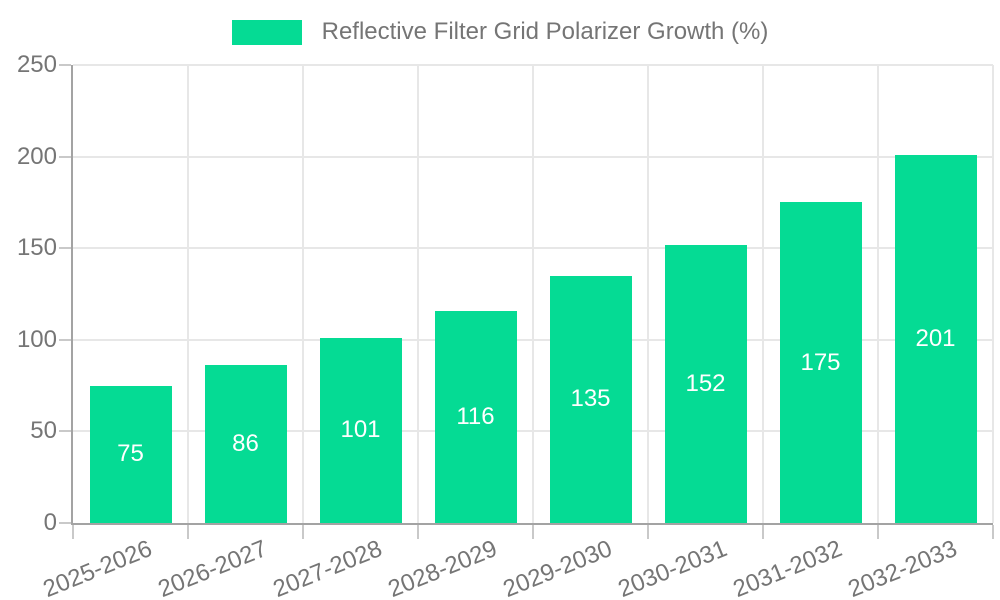  What do you see at coordinates (43, 431) in the screenshot?
I see `y-axis-label: 50` at bounding box center [43, 431].